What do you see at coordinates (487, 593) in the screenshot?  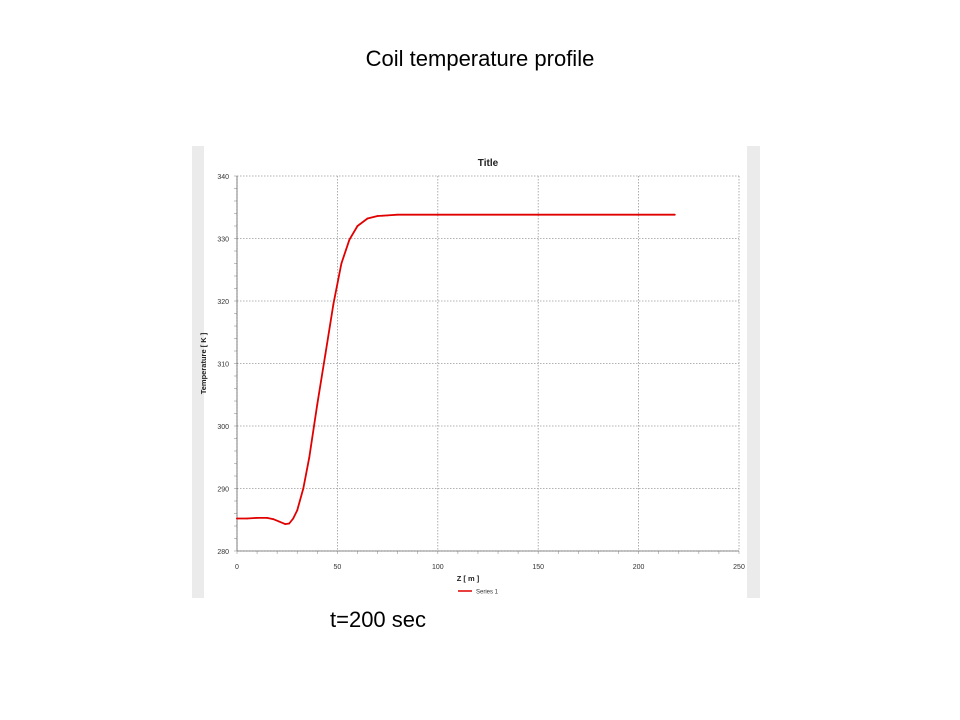 I see `legend-label: Series 1` at bounding box center [487, 593].